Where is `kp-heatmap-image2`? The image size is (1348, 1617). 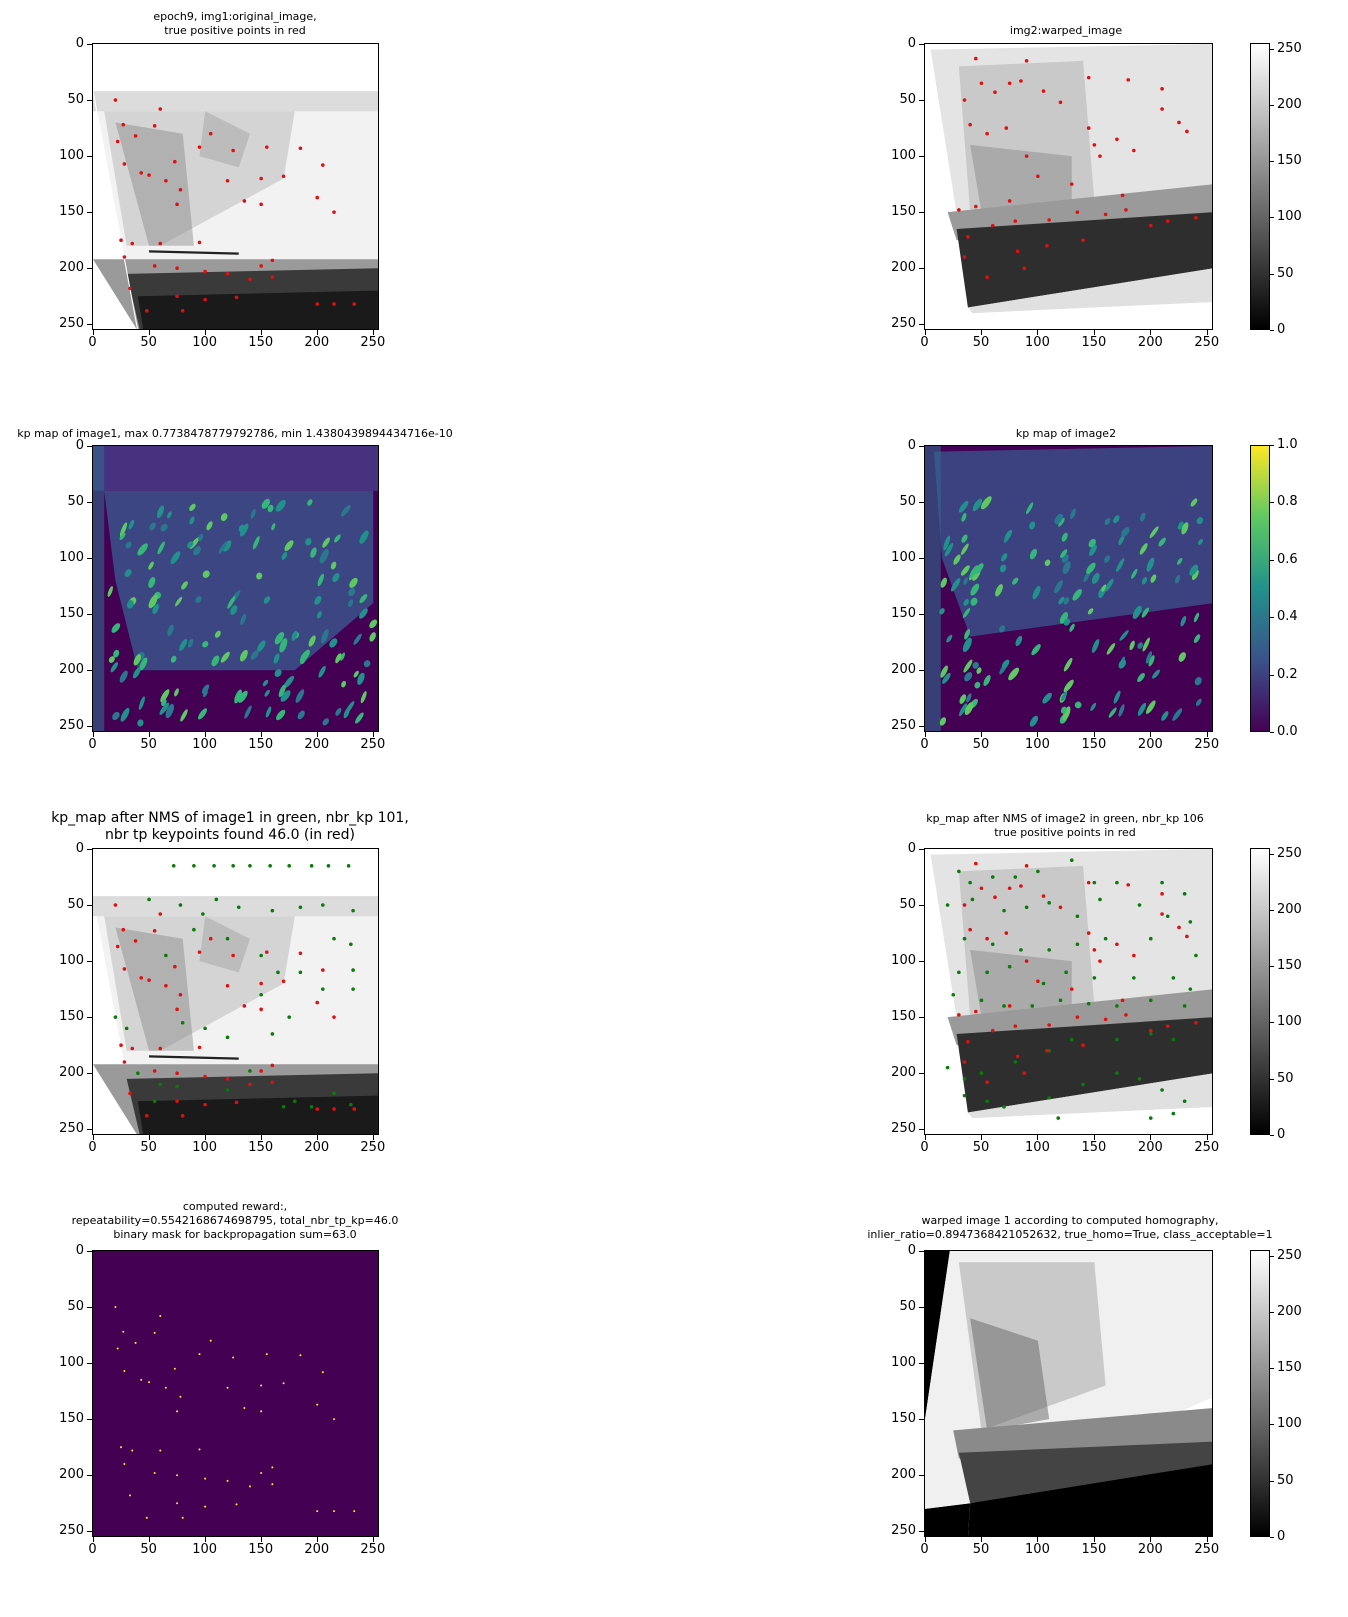
kp-heatmap-image2 is located at coordinates (1068, 588).